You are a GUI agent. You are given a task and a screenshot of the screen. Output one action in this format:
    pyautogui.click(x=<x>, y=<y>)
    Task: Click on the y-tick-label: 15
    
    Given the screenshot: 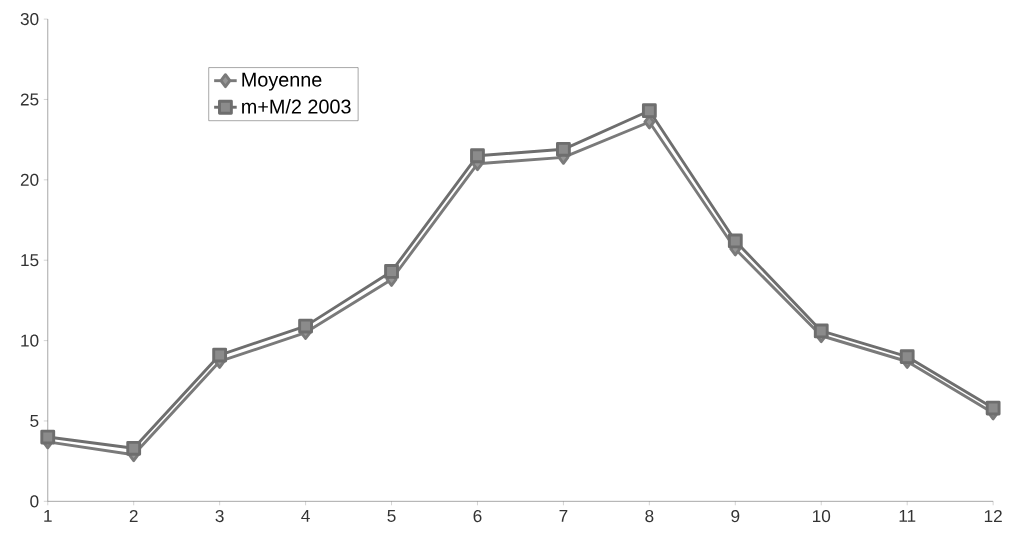 What is the action you would take?
    pyautogui.click(x=30, y=260)
    